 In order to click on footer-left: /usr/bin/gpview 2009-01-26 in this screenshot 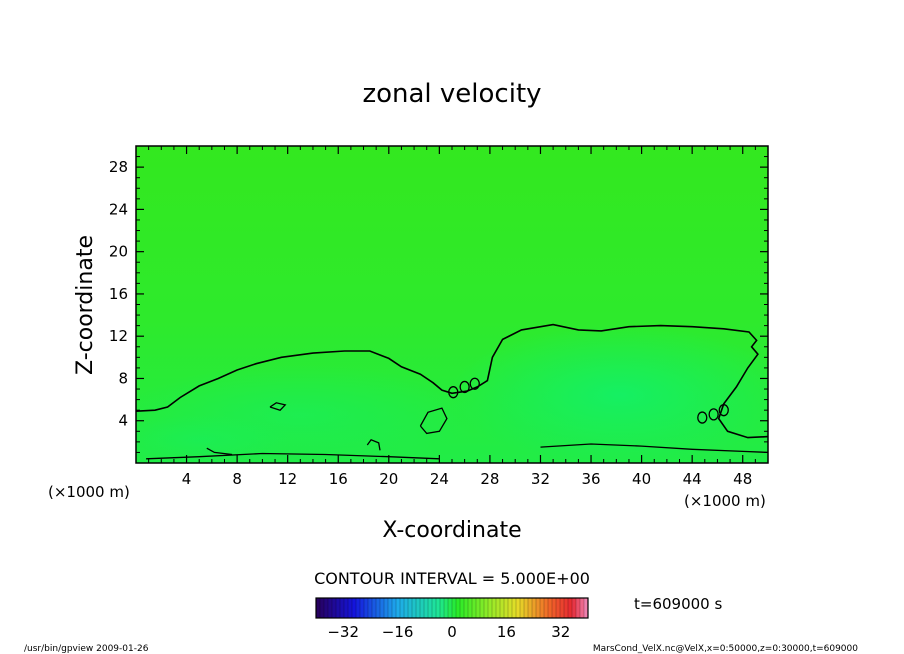, I will do `click(86, 649)`.